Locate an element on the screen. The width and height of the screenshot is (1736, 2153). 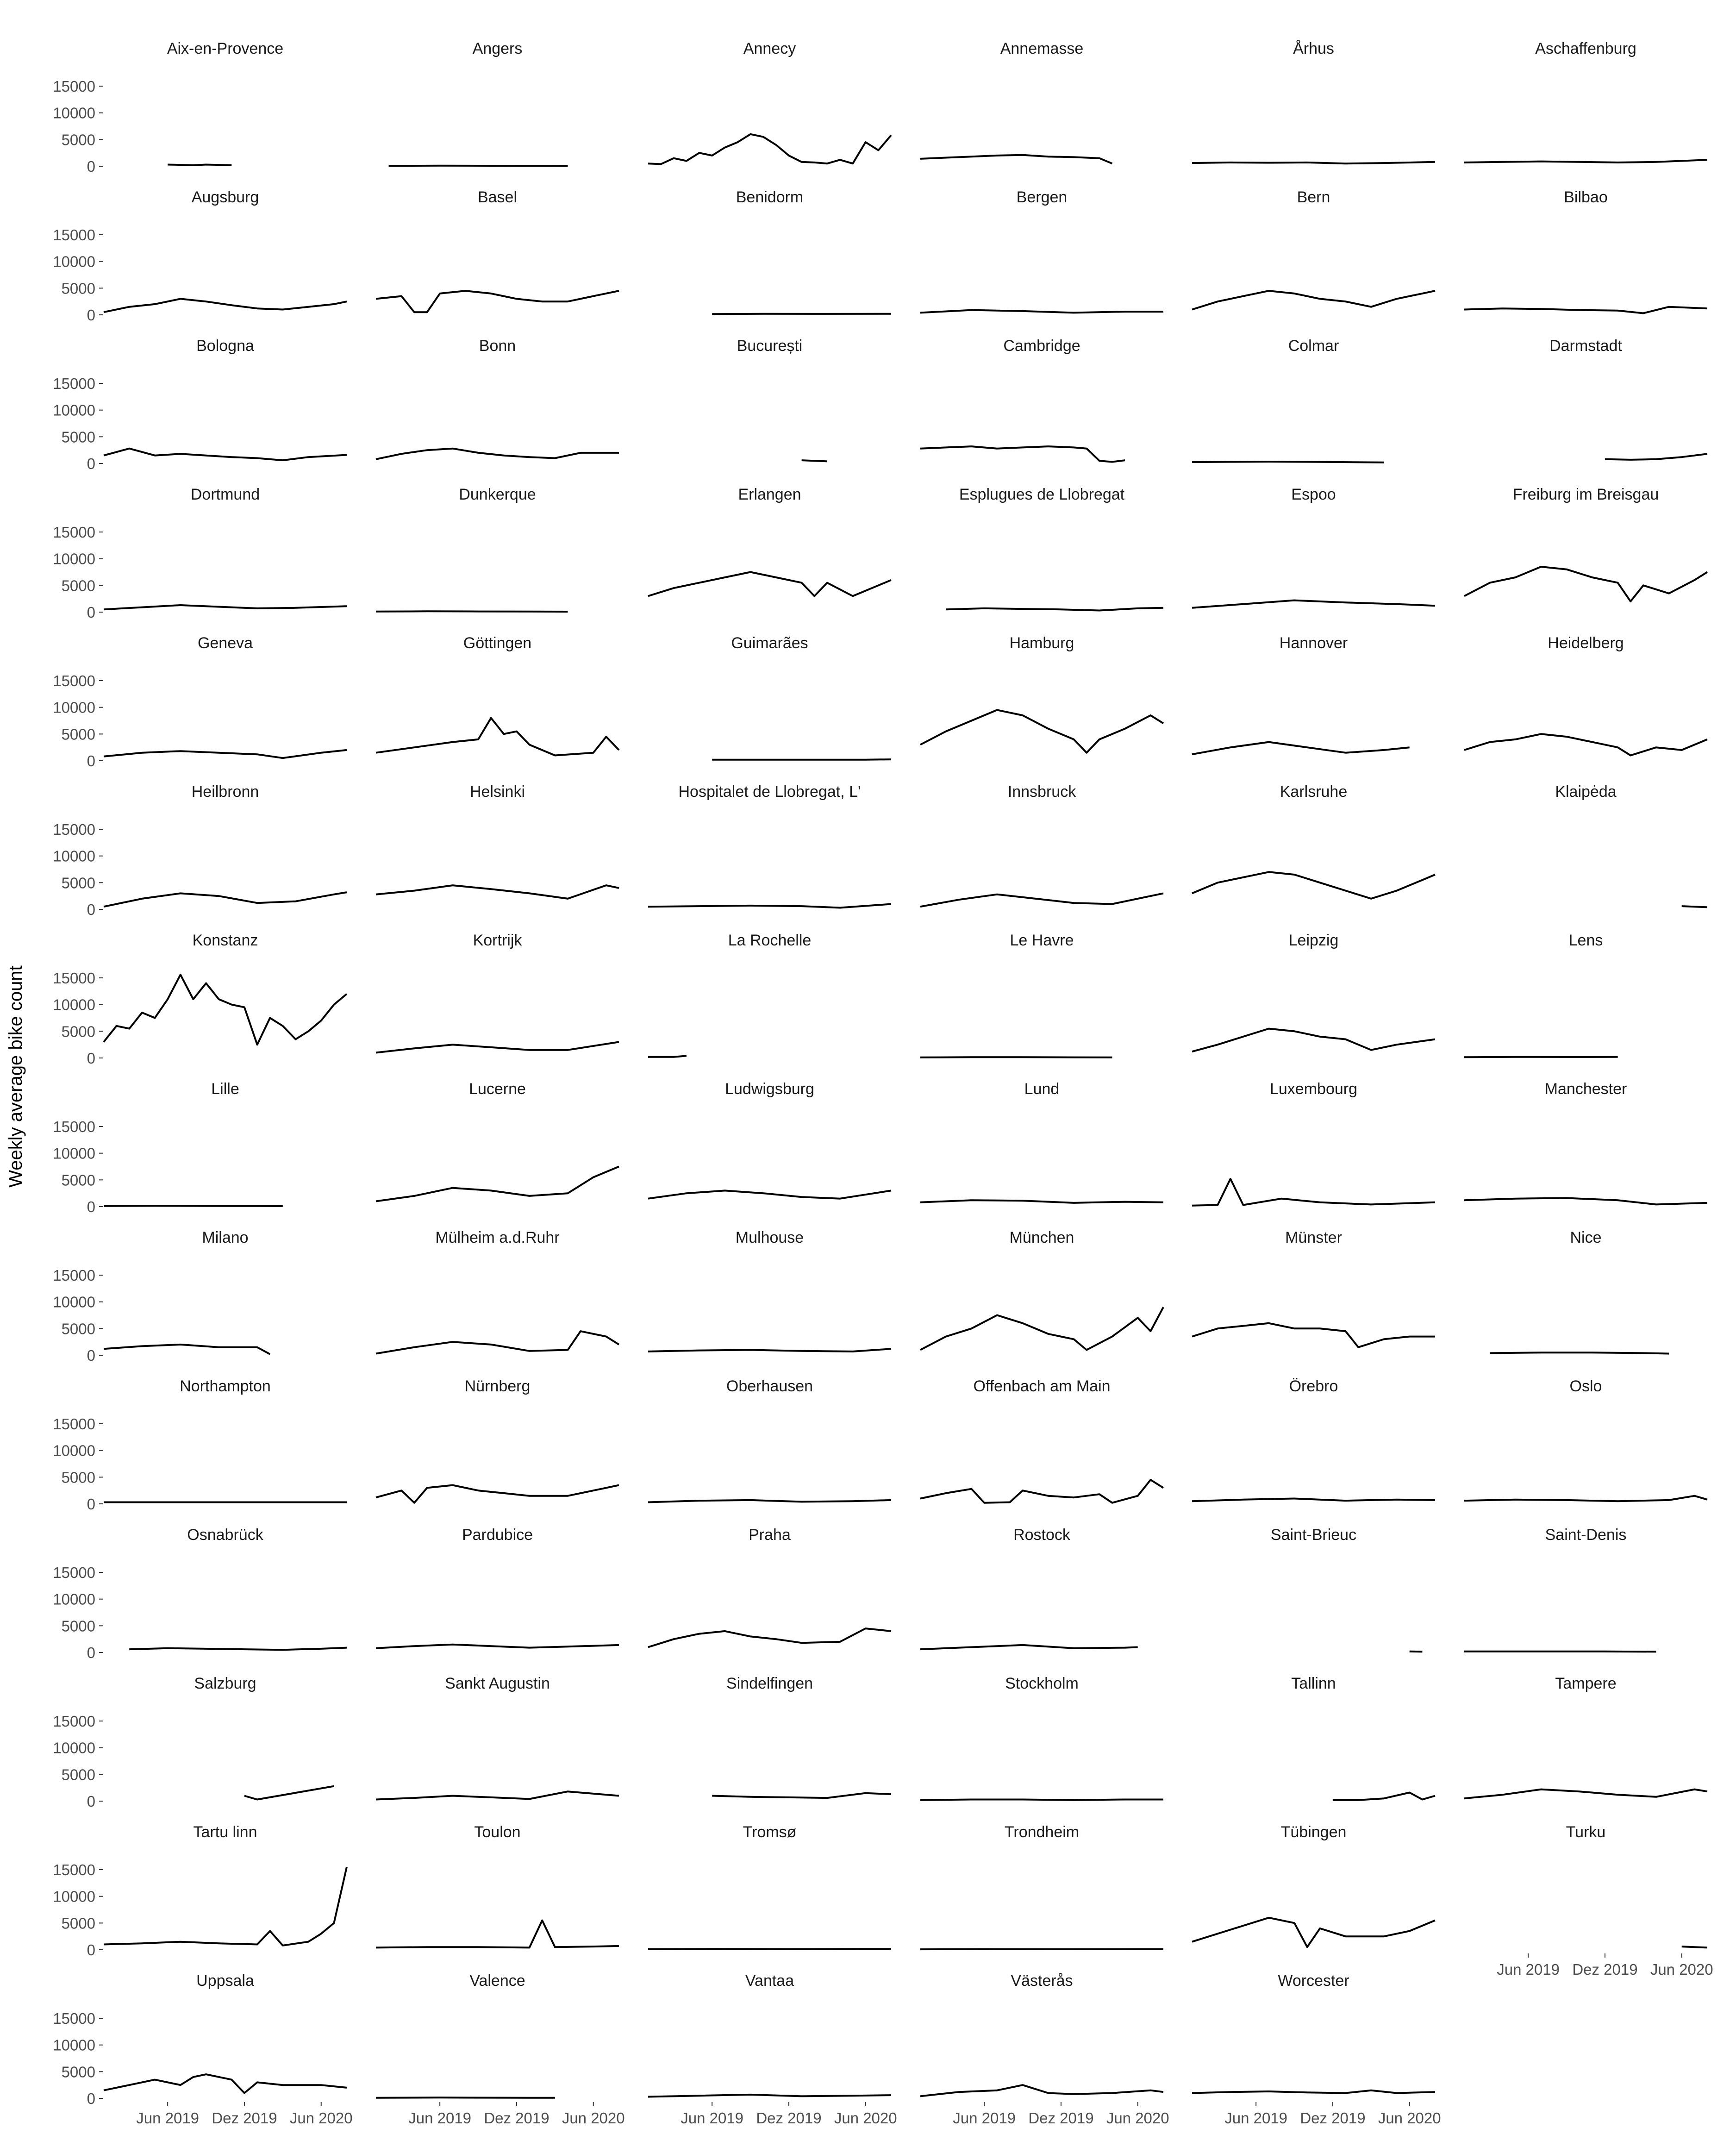
facet-title: Offenbach am Main is located at coordinates (1041, 1386).